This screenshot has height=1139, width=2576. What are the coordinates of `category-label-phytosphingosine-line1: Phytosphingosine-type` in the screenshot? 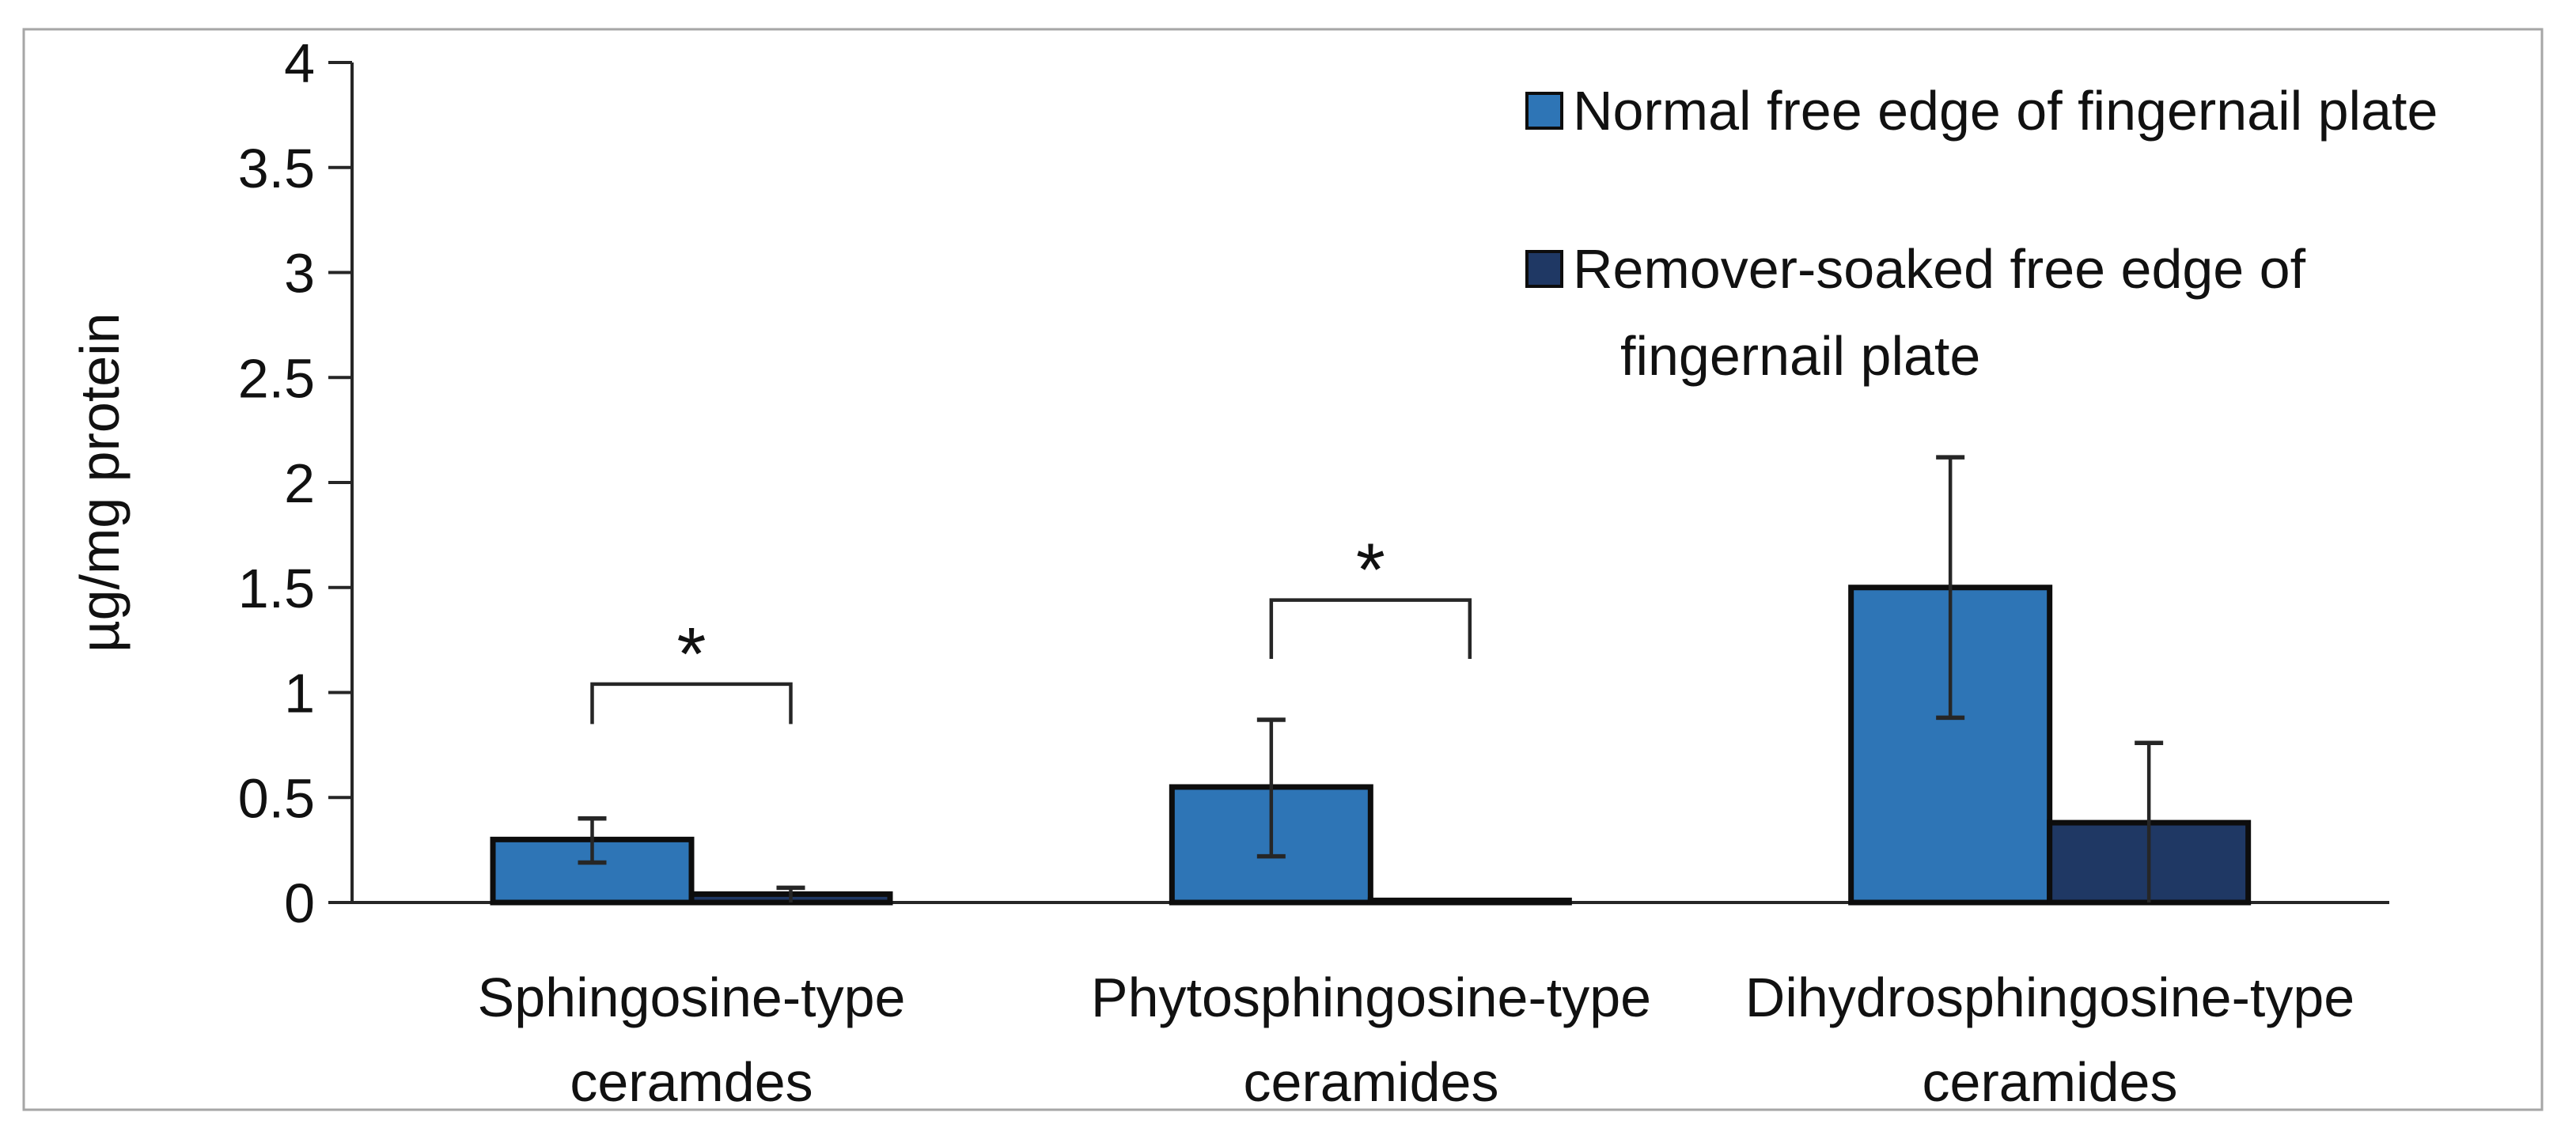 It's located at (1371, 997).